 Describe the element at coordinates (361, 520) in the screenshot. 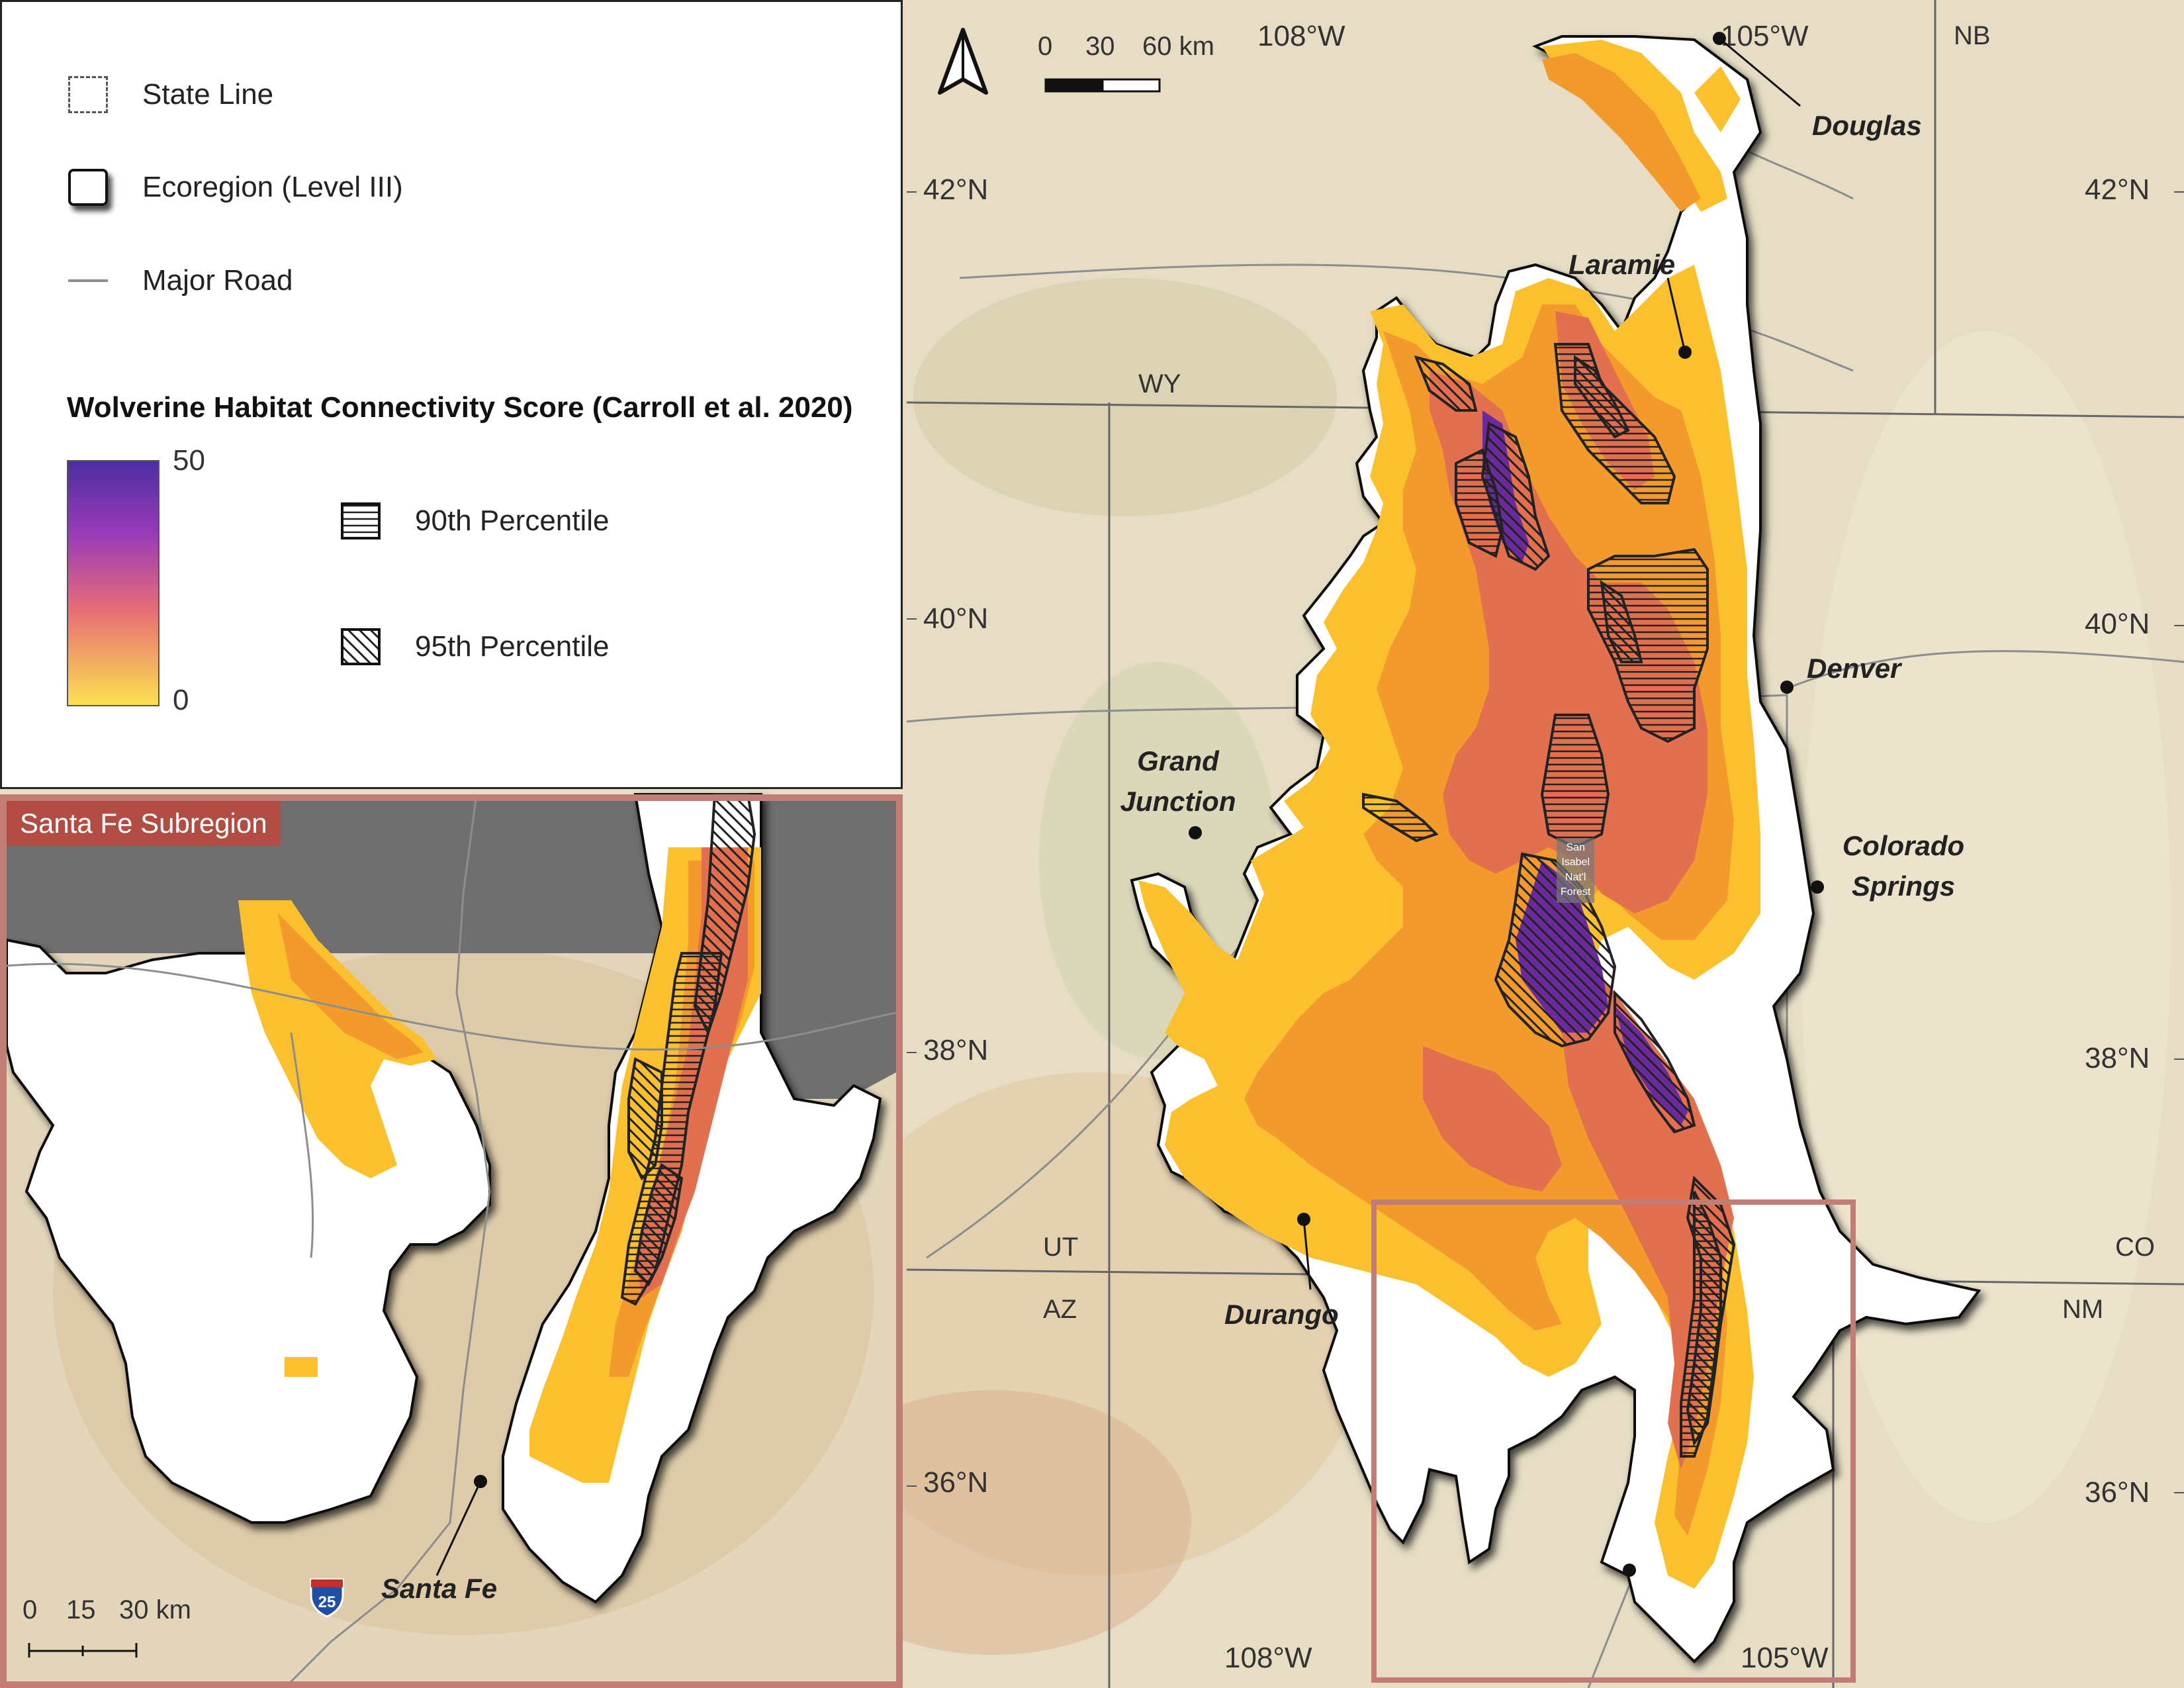

I see `p90-swatch` at that location.